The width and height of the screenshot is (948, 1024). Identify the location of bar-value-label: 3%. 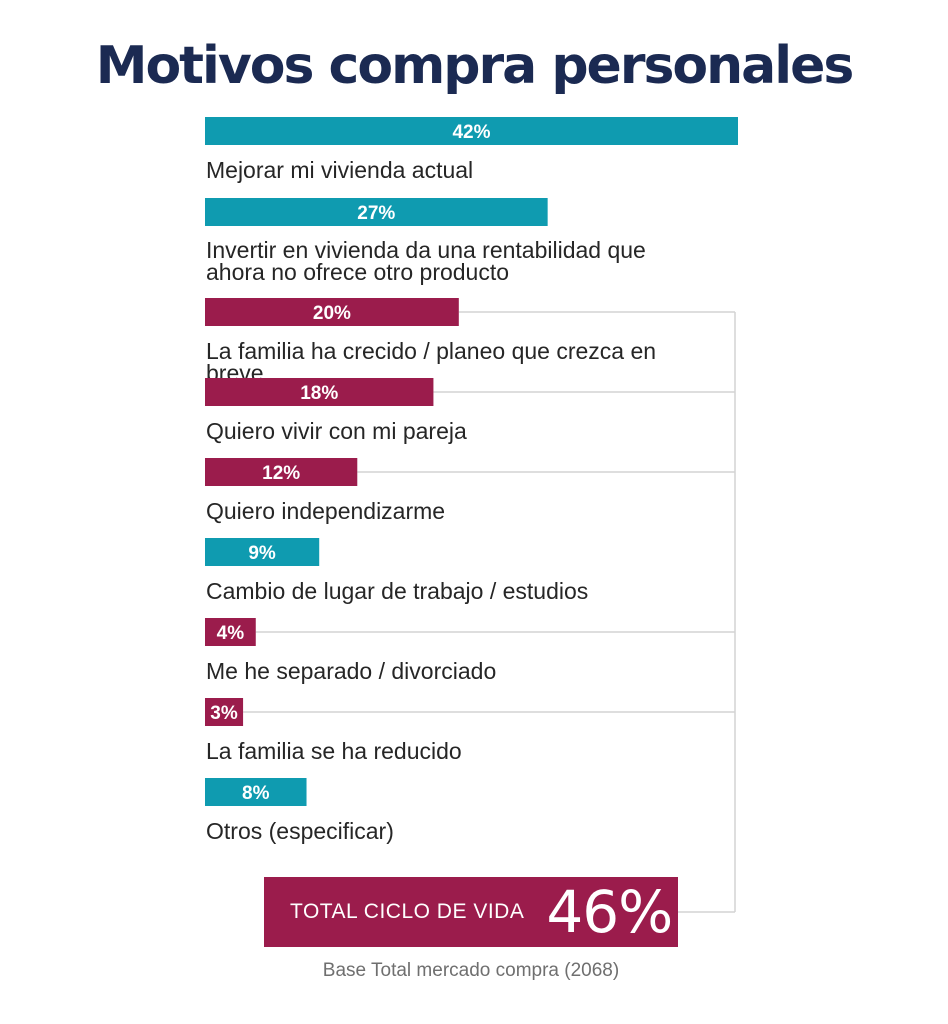
(224, 713).